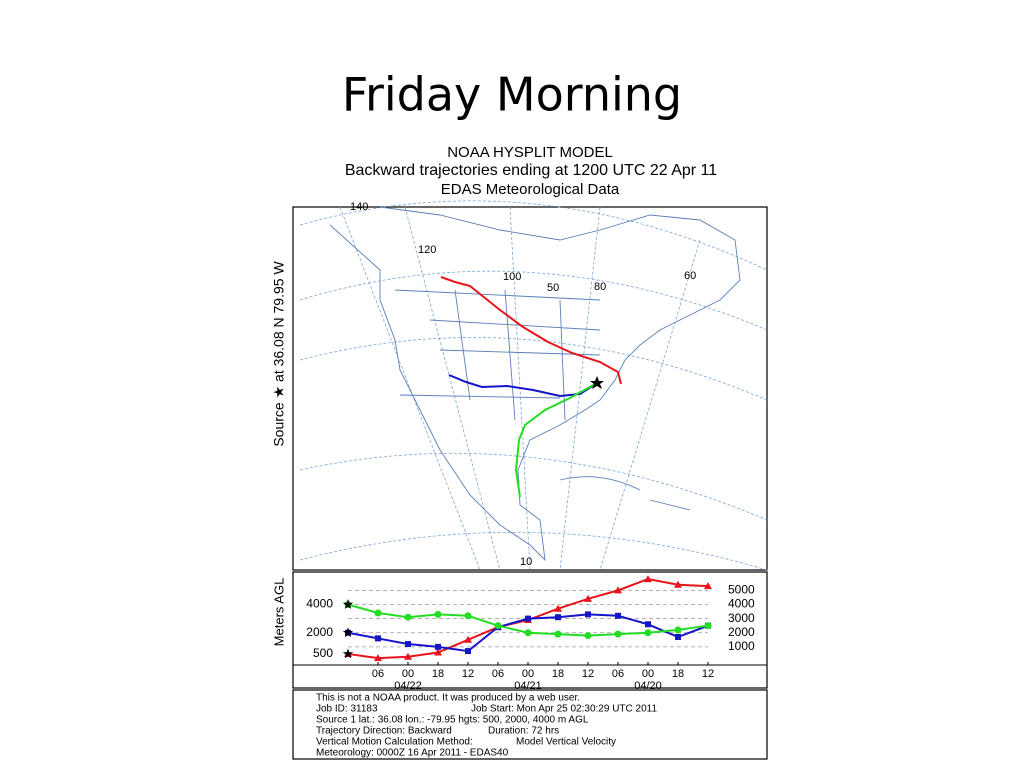 The height and width of the screenshot is (773, 1024). What do you see at coordinates (512, 277) in the screenshot?
I see `grid-label: 100` at bounding box center [512, 277].